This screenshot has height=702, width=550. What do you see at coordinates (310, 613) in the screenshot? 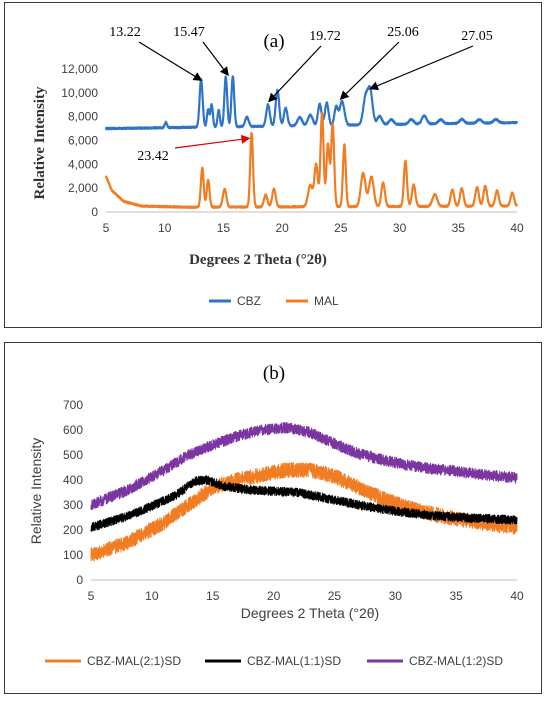
I see `chart-b-x-axis-label: Degrees 2 Theta (°2θ)` at bounding box center [310, 613].